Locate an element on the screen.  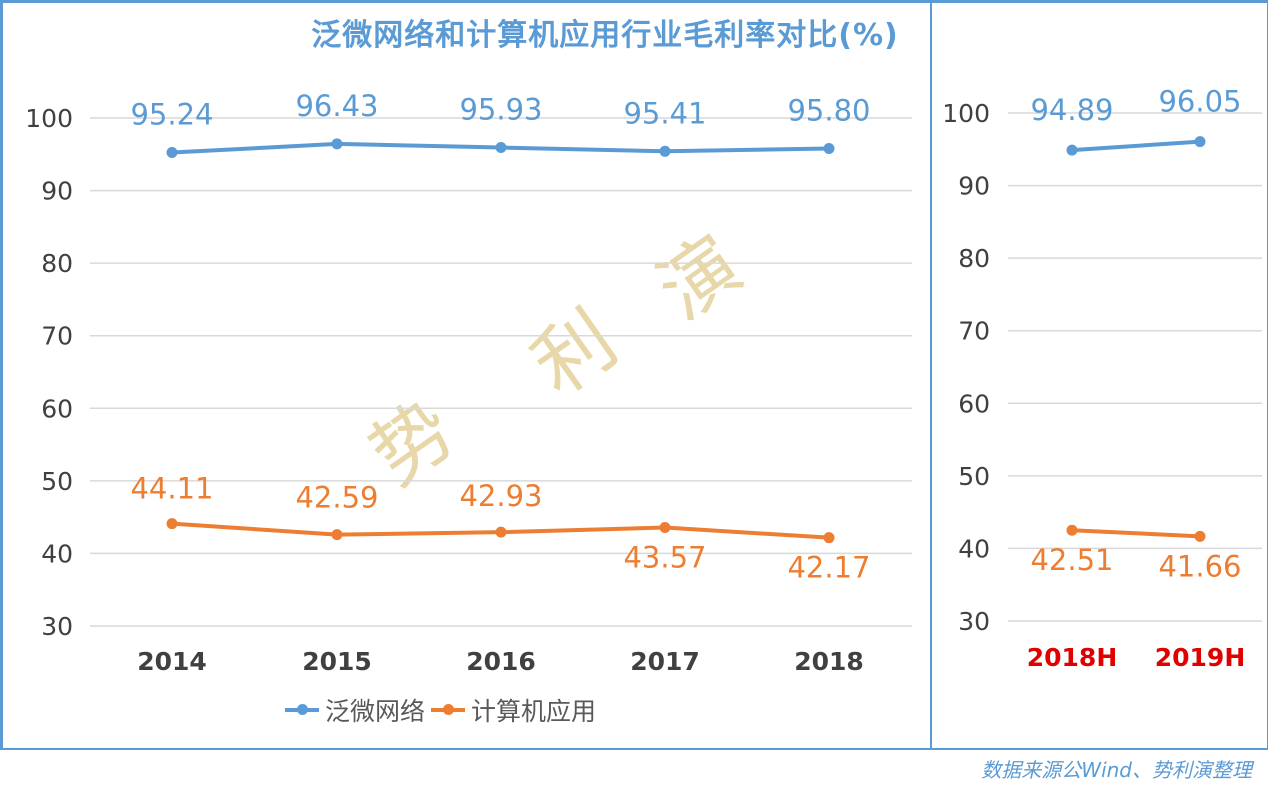
data-label: 43.57 is located at coordinates (664, 558).